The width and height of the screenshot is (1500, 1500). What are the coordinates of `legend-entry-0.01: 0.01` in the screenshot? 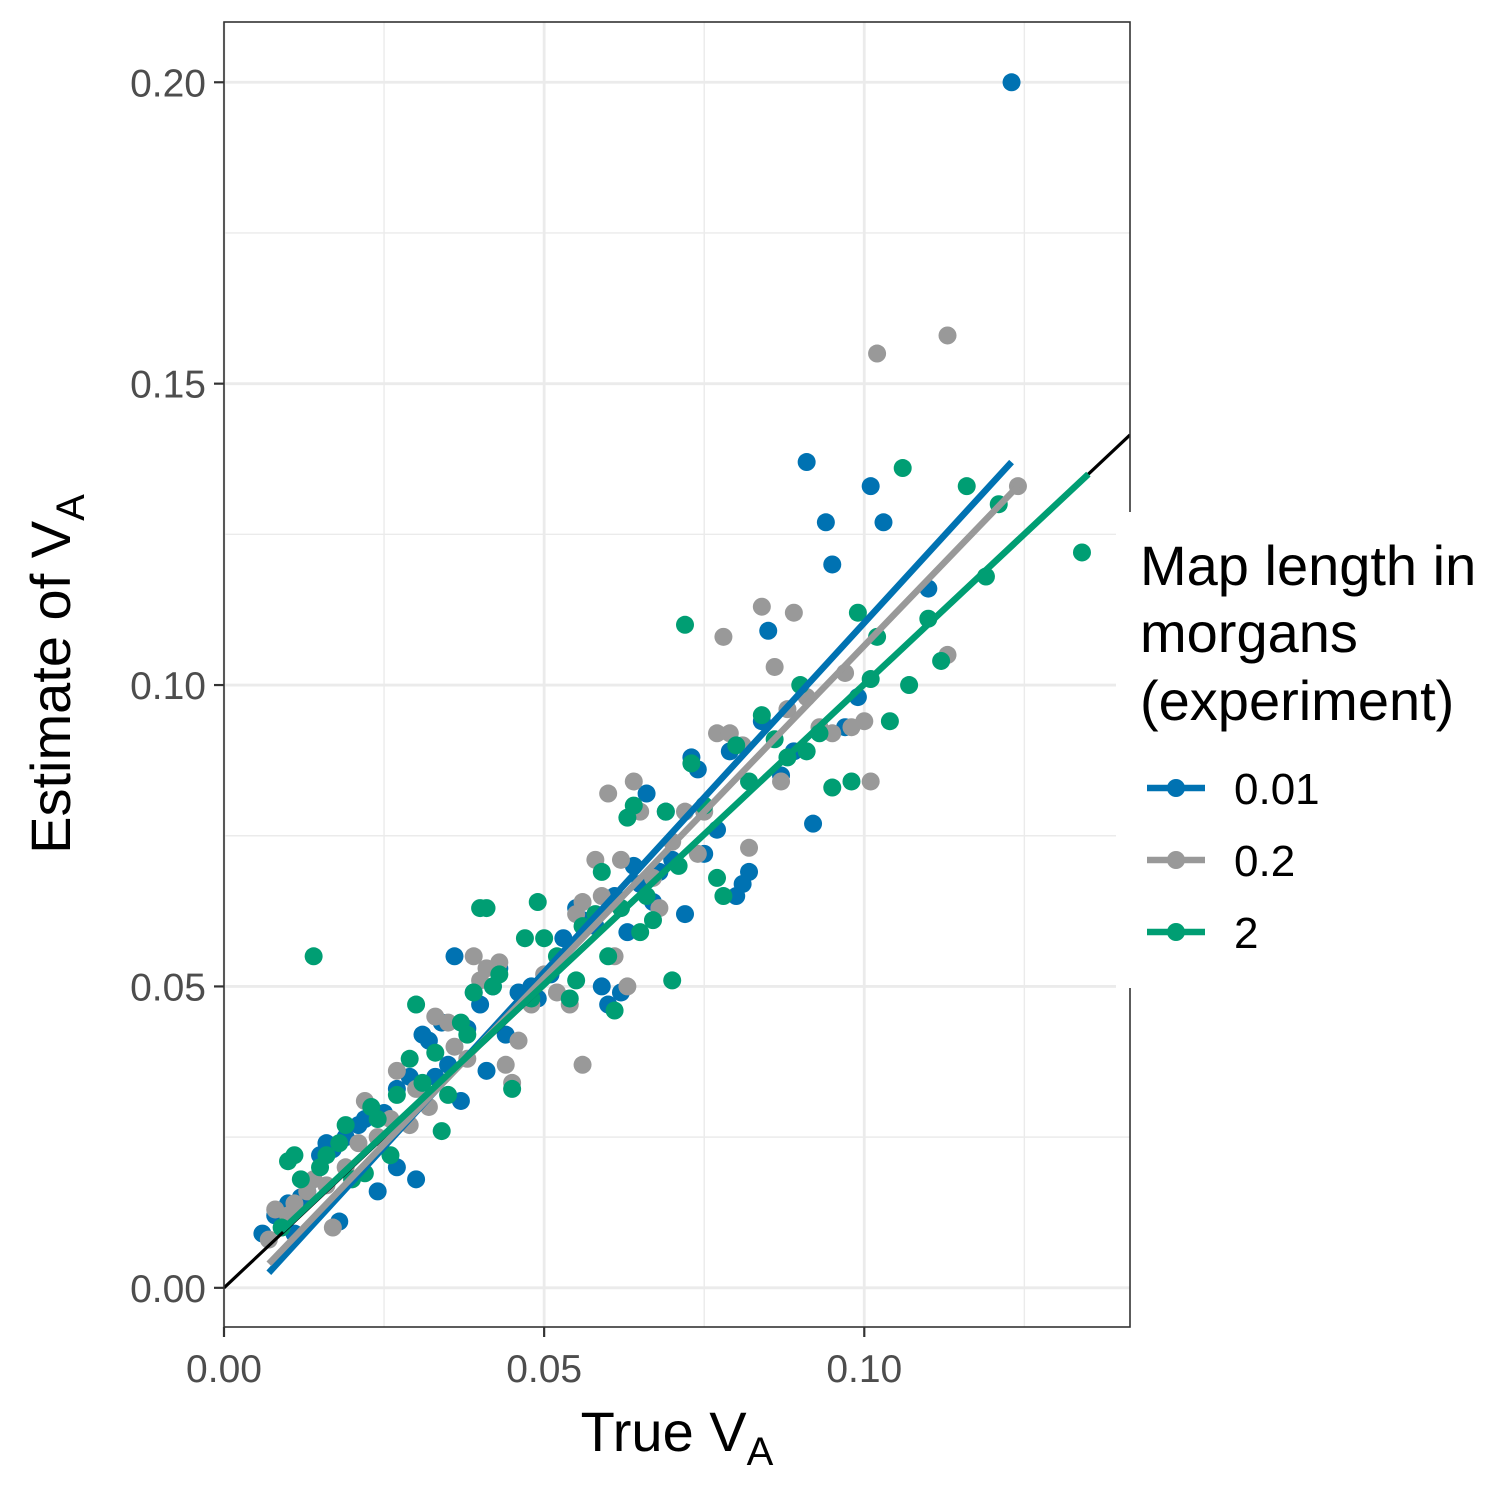 It's located at (1233, 789).